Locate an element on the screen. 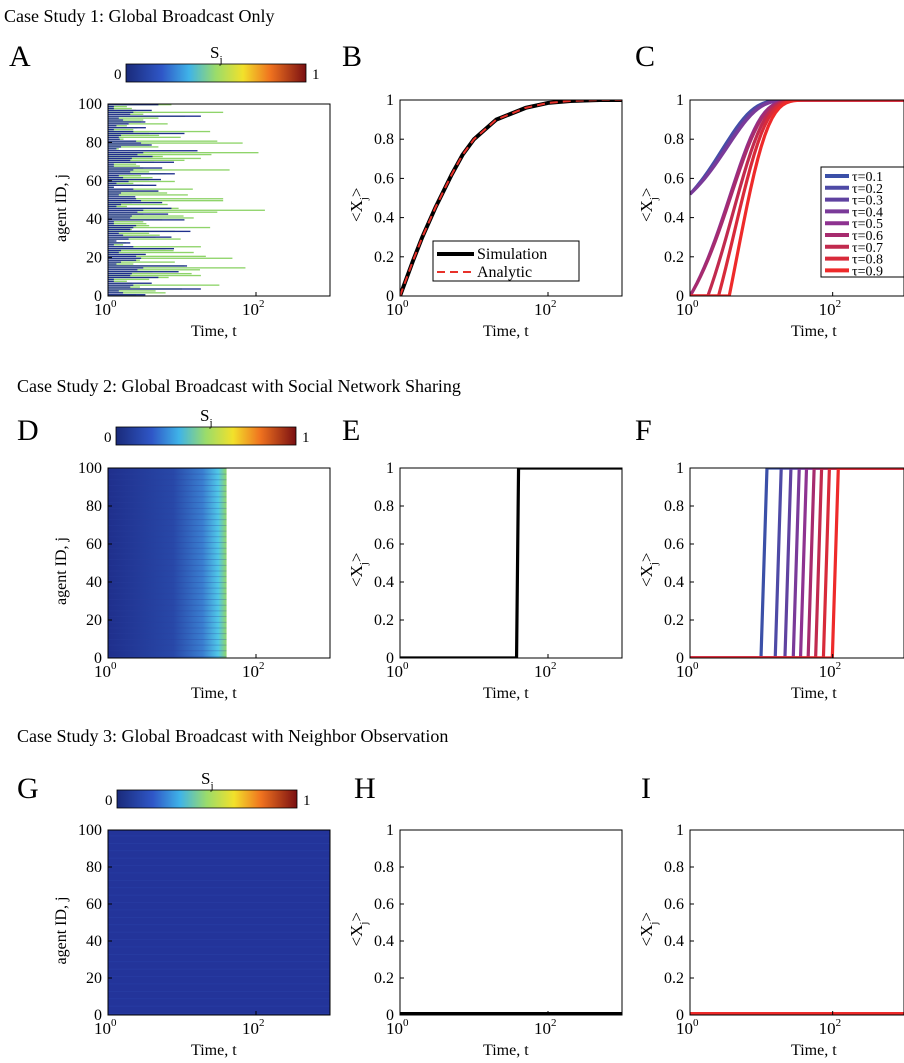 The height and width of the screenshot is (1063, 904). plot-area is located at coordinates (511, 563).